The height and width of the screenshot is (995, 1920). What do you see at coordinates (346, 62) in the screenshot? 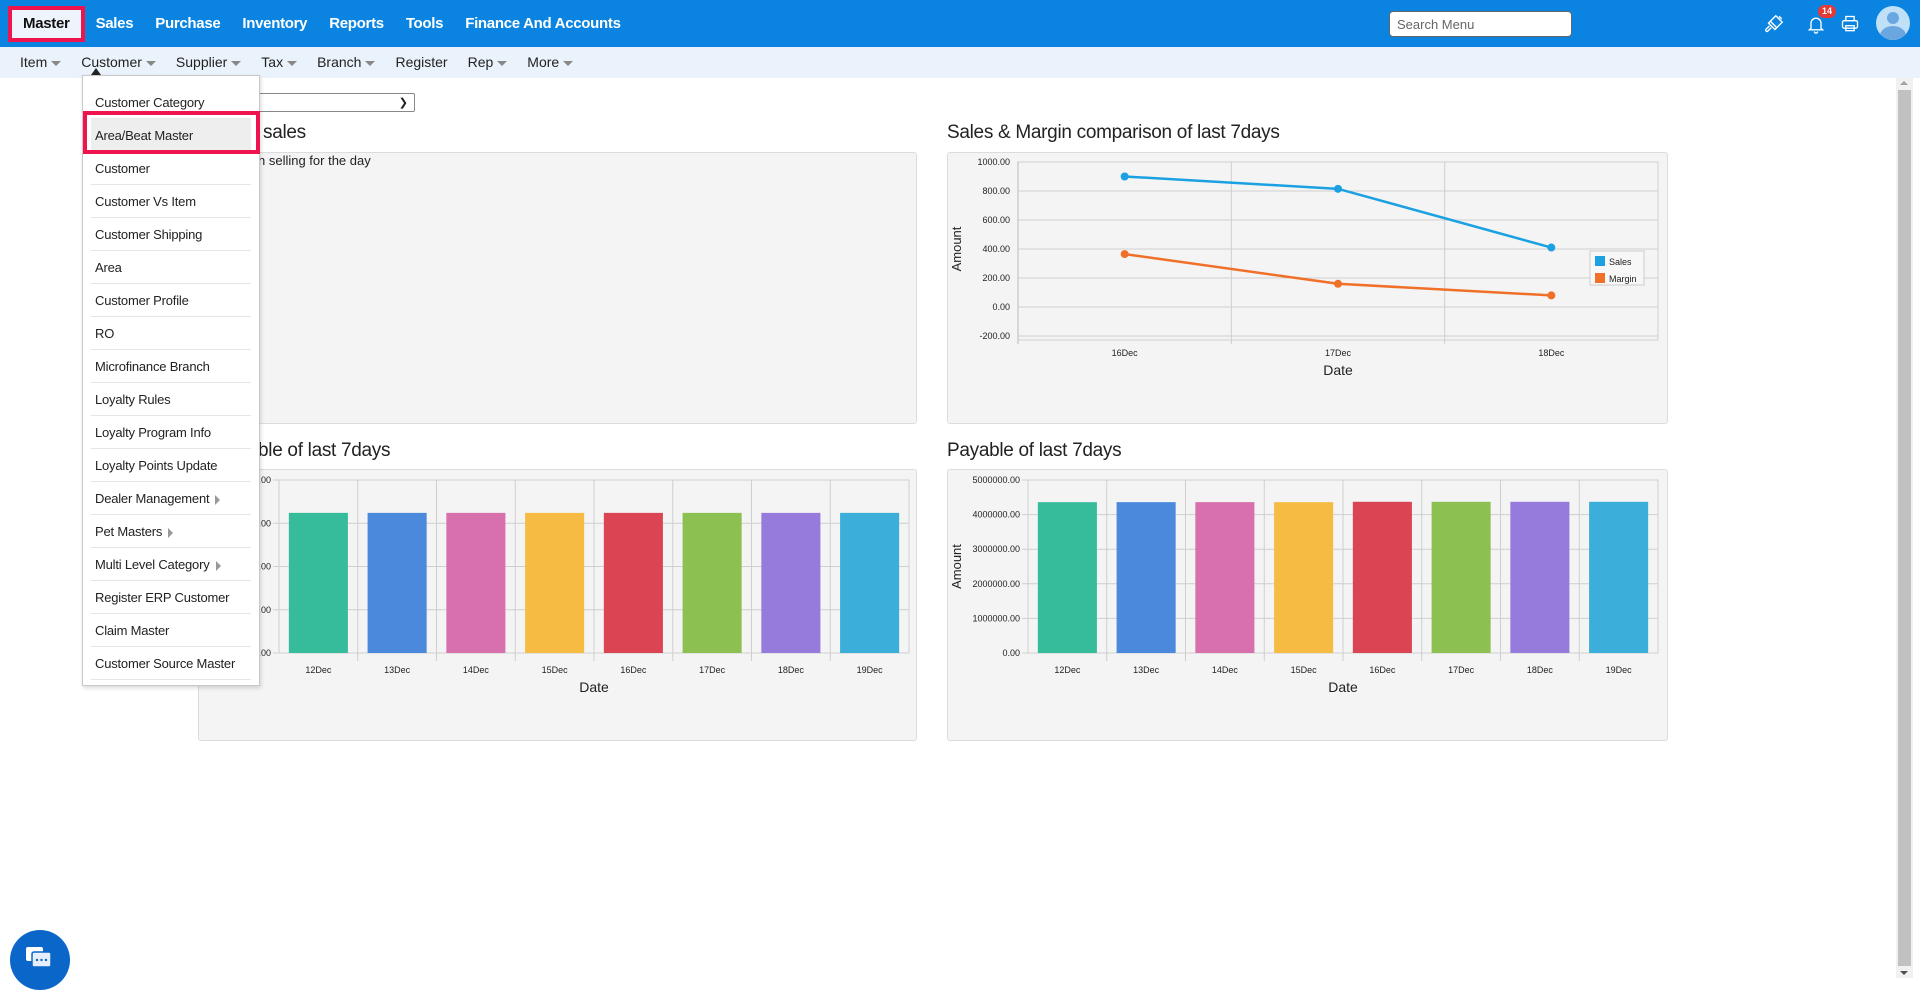
I see `subnav-branch: Branch` at bounding box center [346, 62].